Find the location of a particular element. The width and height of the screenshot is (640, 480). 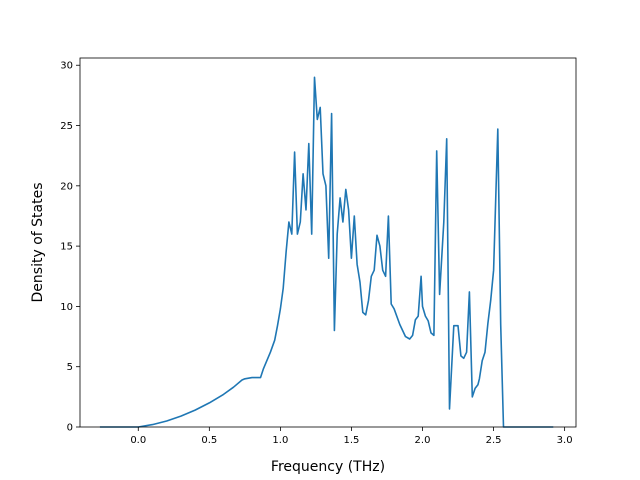

y-tick-label: 5 is located at coordinates (70, 367).